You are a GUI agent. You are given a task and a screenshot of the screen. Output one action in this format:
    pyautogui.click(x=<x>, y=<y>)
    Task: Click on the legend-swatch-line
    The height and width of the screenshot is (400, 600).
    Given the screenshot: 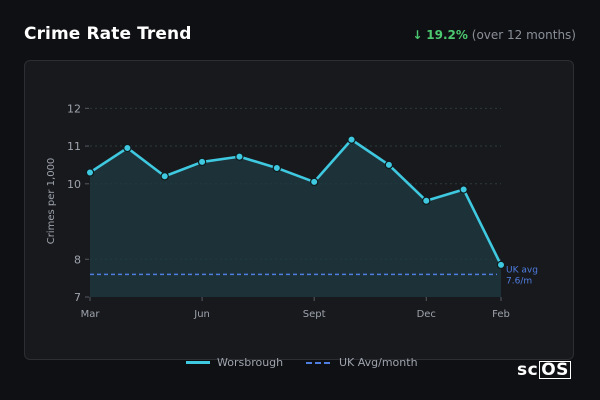 What is the action you would take?
    pyautogui.click(x=198, y=362)
    